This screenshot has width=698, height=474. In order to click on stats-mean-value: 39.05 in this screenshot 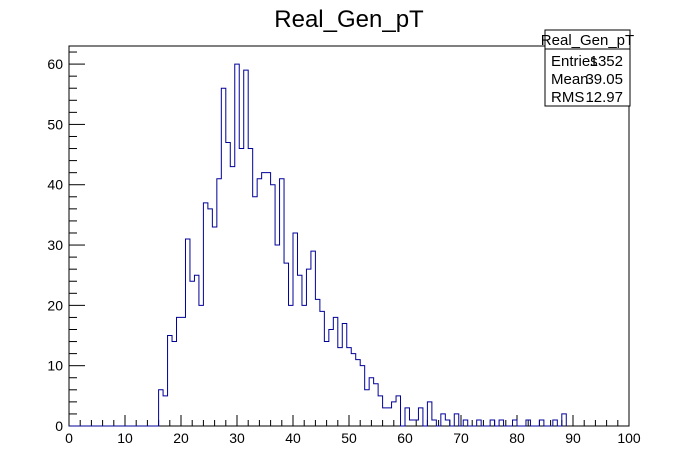, I will do `click(604, 79)`.